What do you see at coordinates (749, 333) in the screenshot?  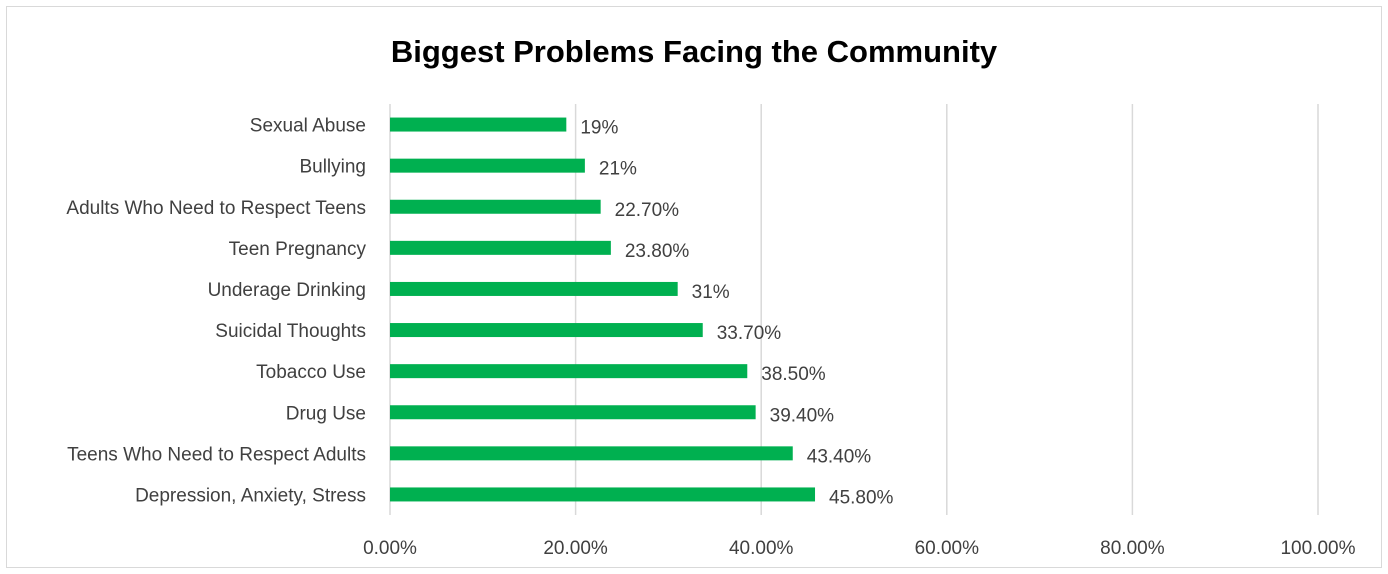 I see `data-label: 33.70%` at bounding box center [749, 333].